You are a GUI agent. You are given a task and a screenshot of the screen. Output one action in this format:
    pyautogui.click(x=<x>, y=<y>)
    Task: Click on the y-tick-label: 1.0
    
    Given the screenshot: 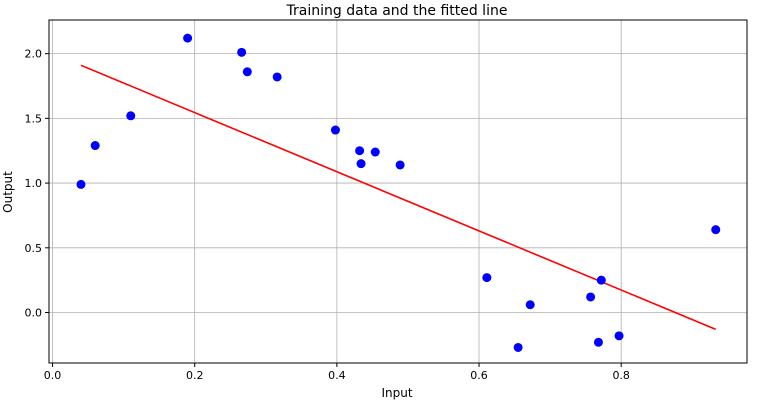 What is the action you would take?
    pyautogui.click(x=34, y=183)
    